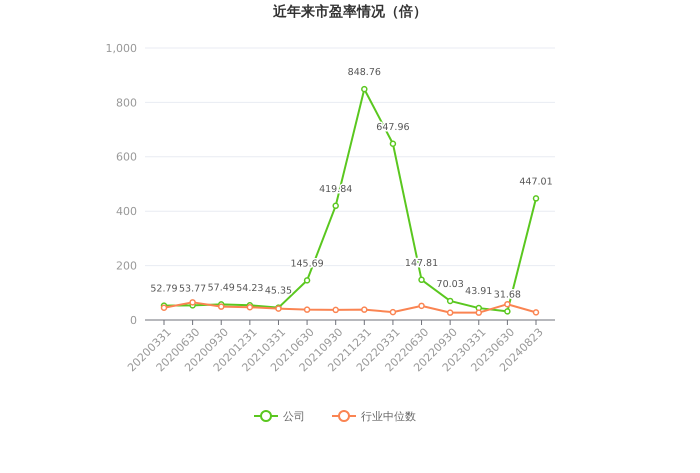 The height and width of the screenshot is (473, 700). Describe the element at coordinates (478, 292) in the screenshot. I see `data-label: 43.91` at that location.